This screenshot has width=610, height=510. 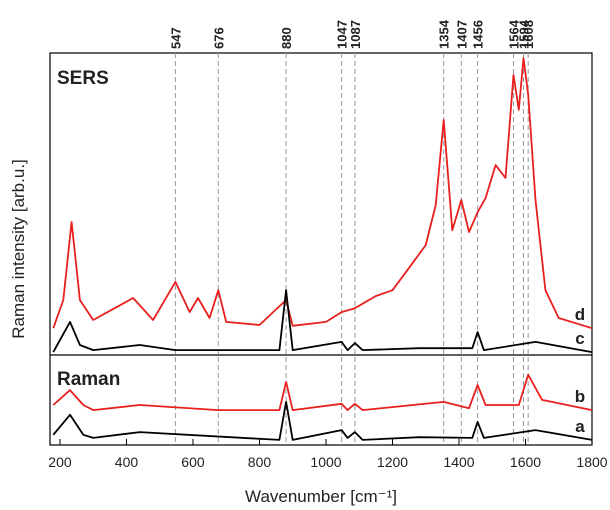 I want to click on x-axis-label: Wavenumber [cm⁻¹], so click(x=321, y=496).